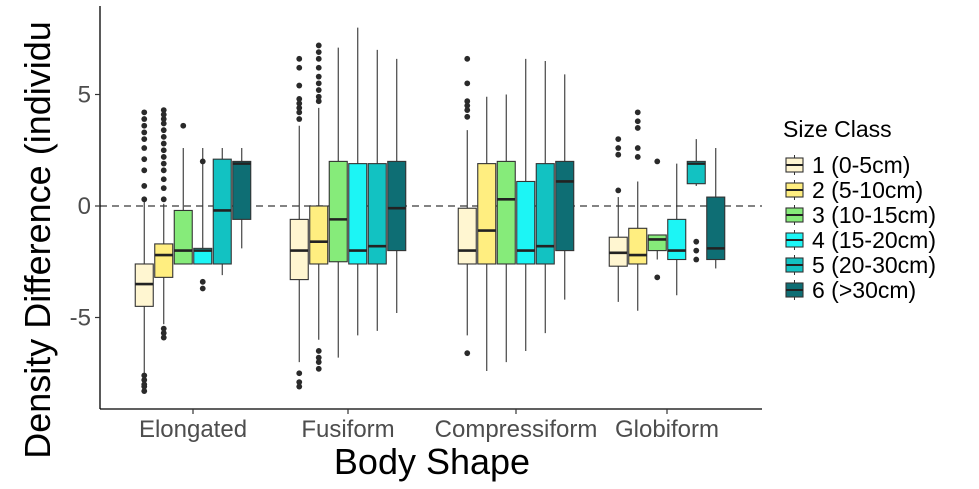  Describe the element at coordinates (164, 224) in the screenshot. I see `box-2-elongated` at that location.